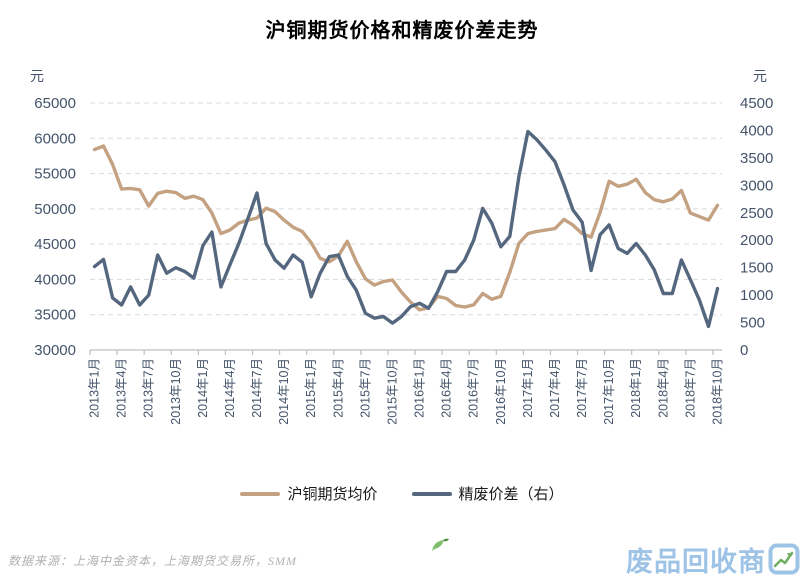 This screenshot has height=581, width=804. I want to click on left-axis-tick-label: 55000, so click(55, 174).